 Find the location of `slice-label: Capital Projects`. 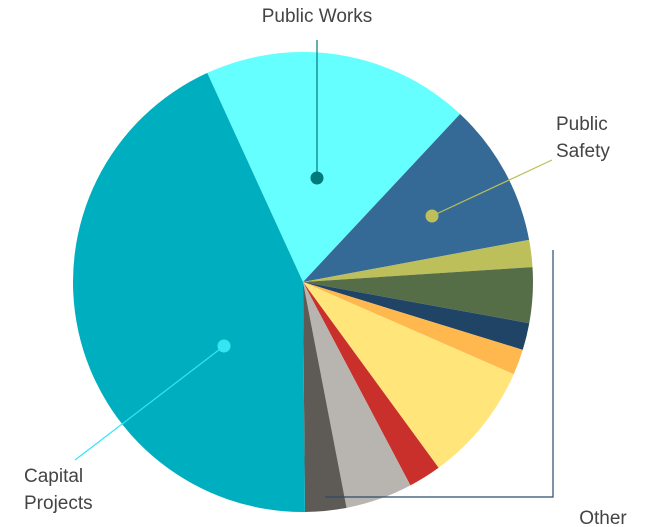

slice-label: Capital Projects is located at coordinates (58, 490).